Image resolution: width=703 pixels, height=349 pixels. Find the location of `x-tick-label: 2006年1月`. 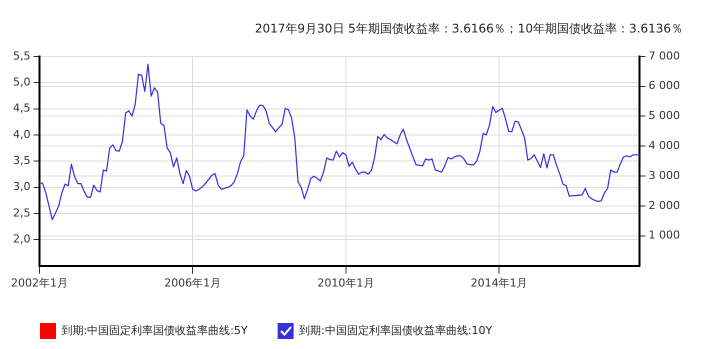

x-tick-label: 2006年1月 is located at coordinates (193, 283).